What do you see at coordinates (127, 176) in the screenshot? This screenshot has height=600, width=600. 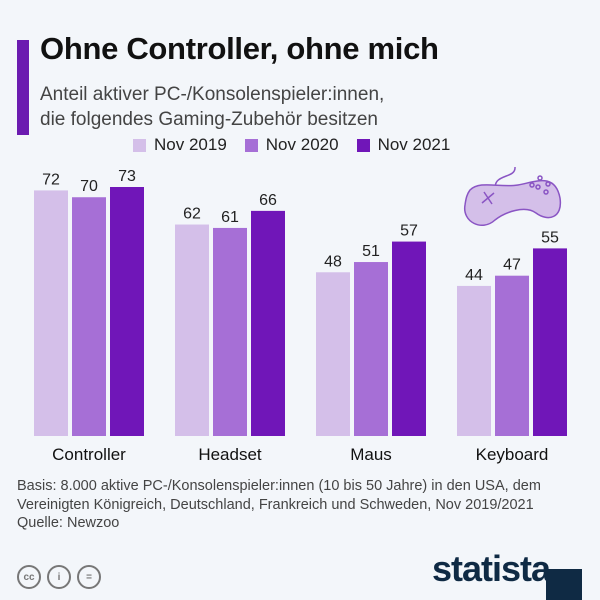 I see `data-label: 73` at bounding box center [127, 176].